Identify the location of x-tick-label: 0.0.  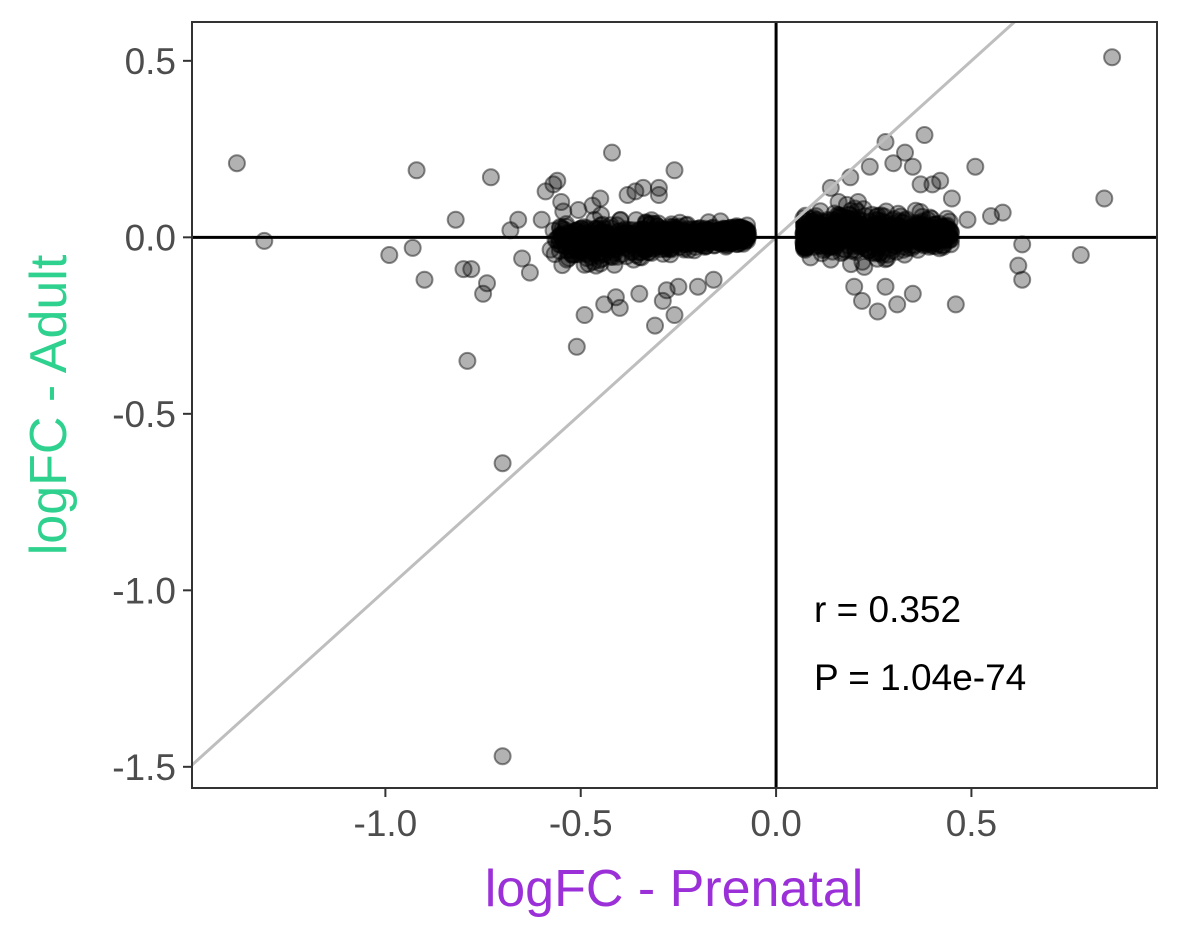
(775, 823).